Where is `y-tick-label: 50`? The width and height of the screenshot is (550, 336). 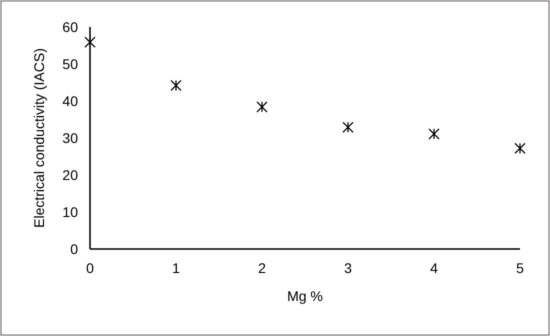 y-tick-label: 50 is located at coordinates (70, 64).